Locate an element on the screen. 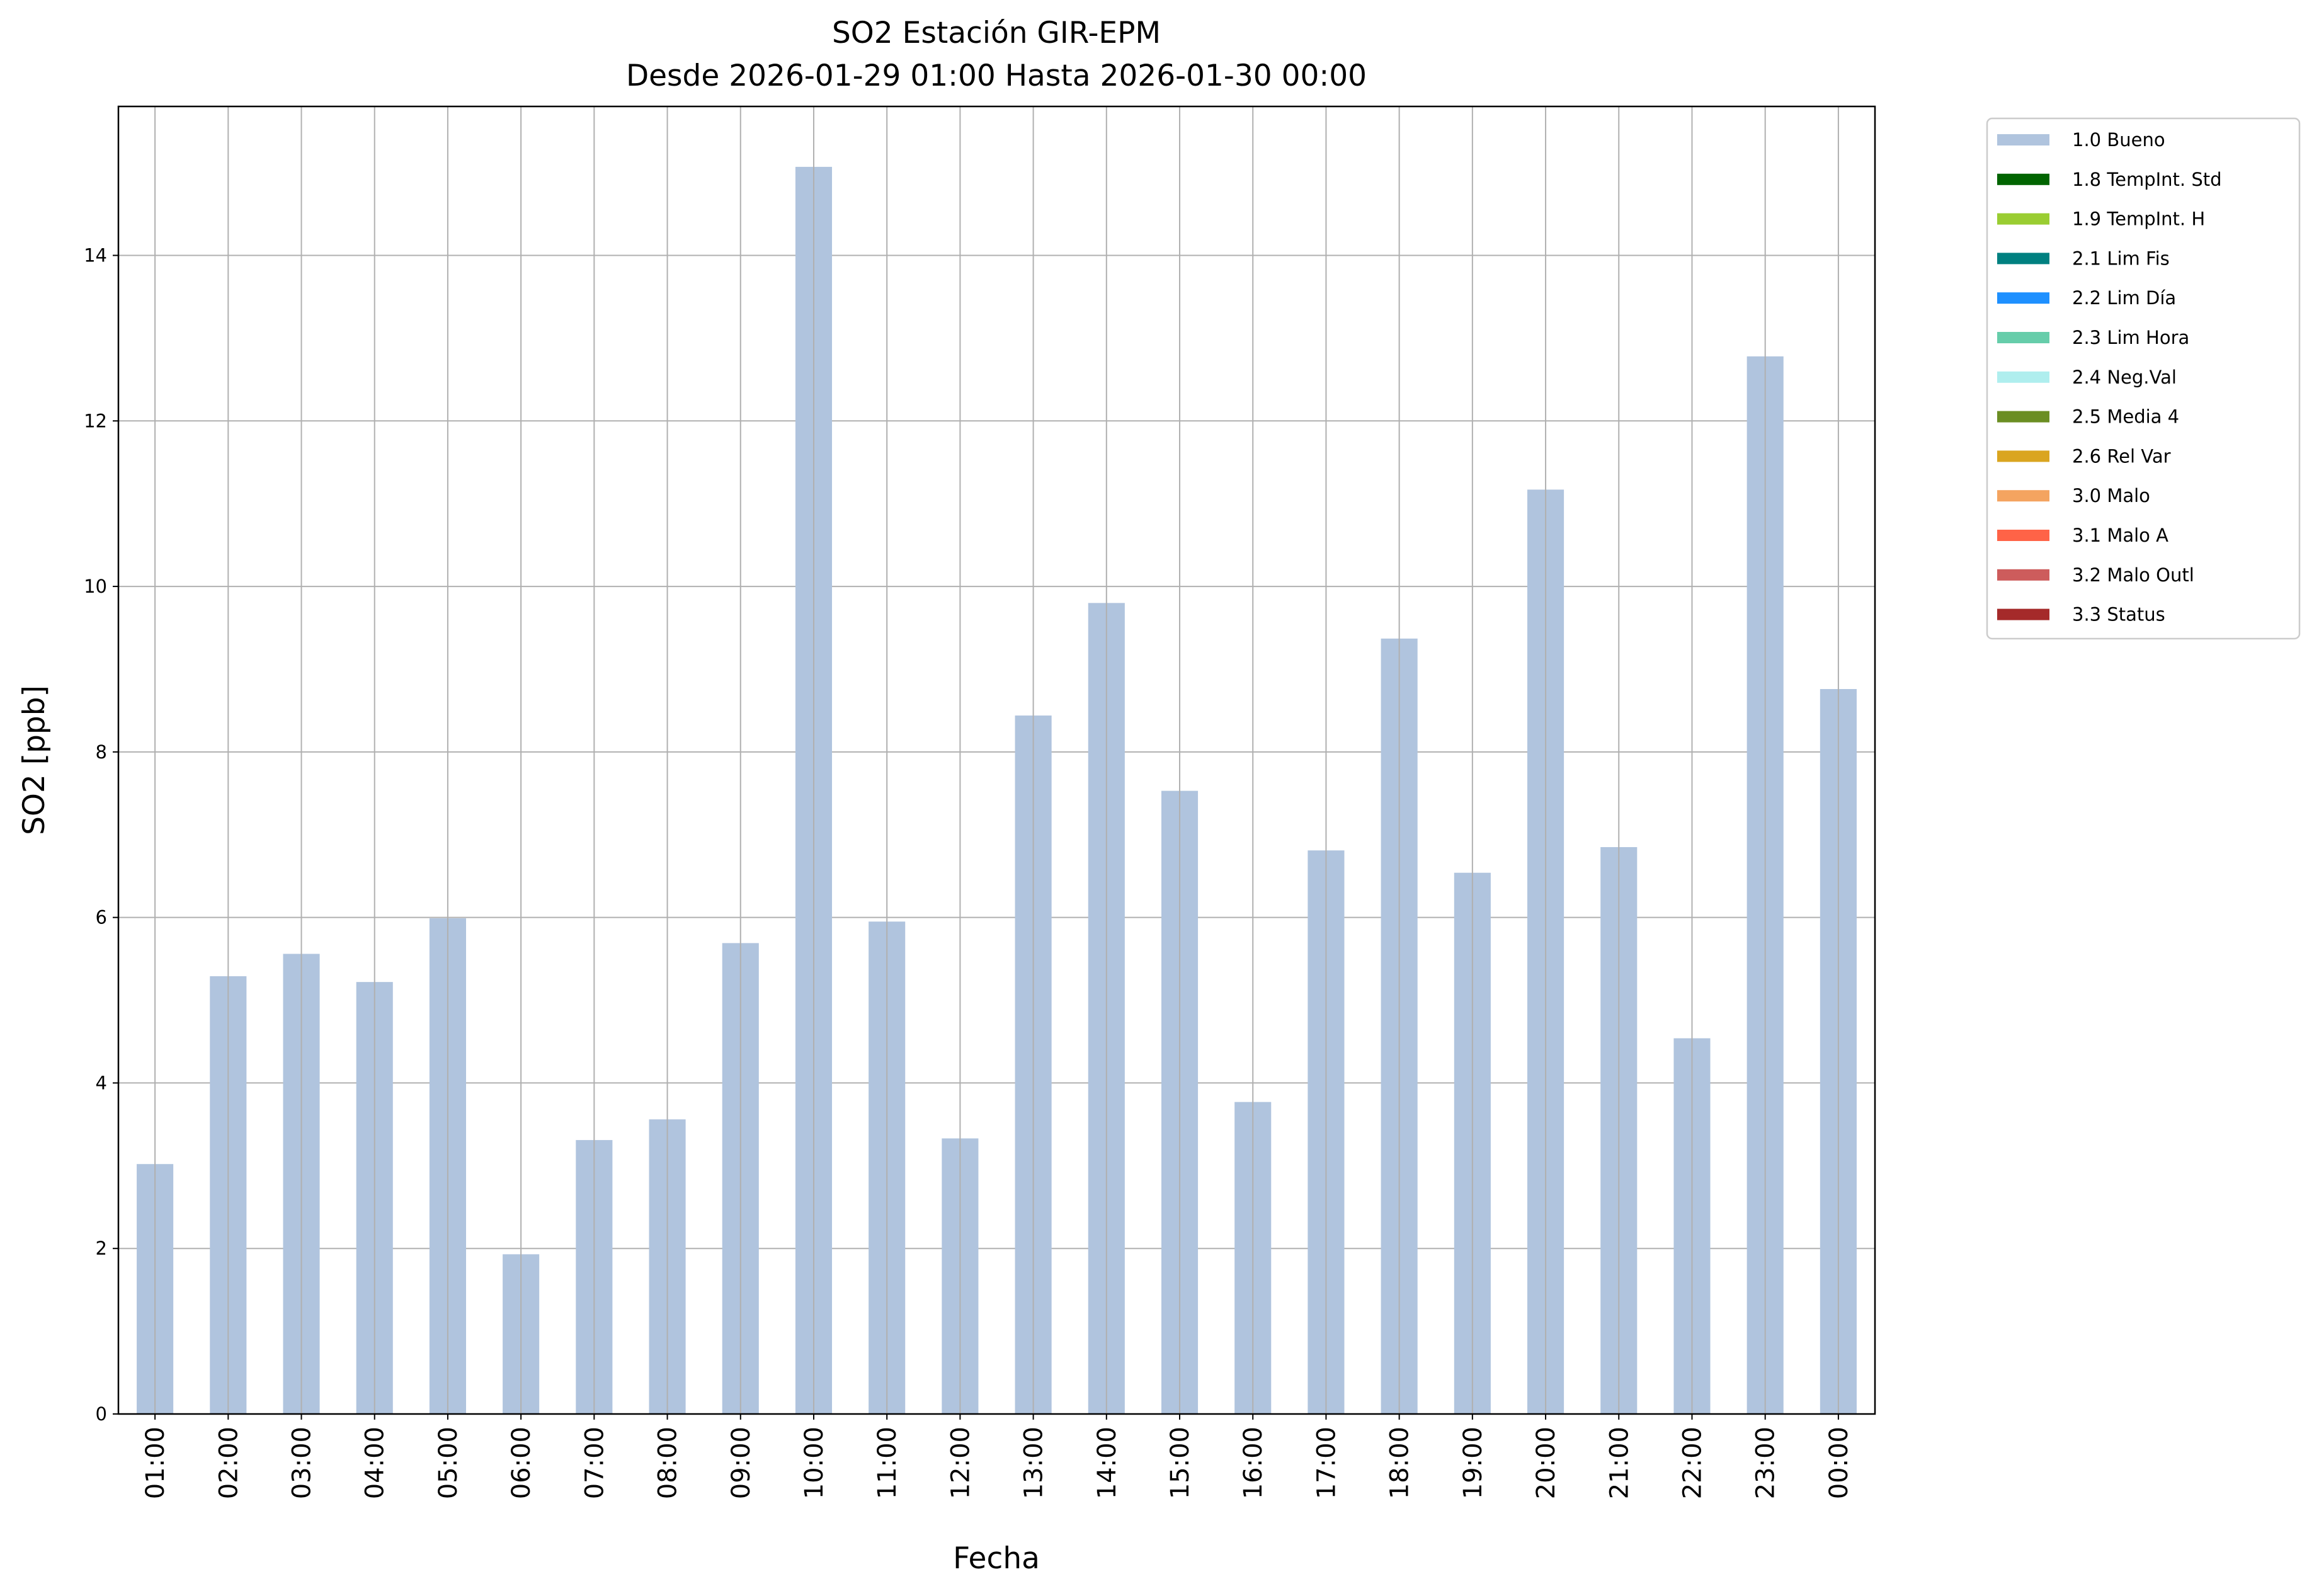 This screenshot has height=1596, width=2319. y-tick-label: 14 is located at coordinates (95, 255).